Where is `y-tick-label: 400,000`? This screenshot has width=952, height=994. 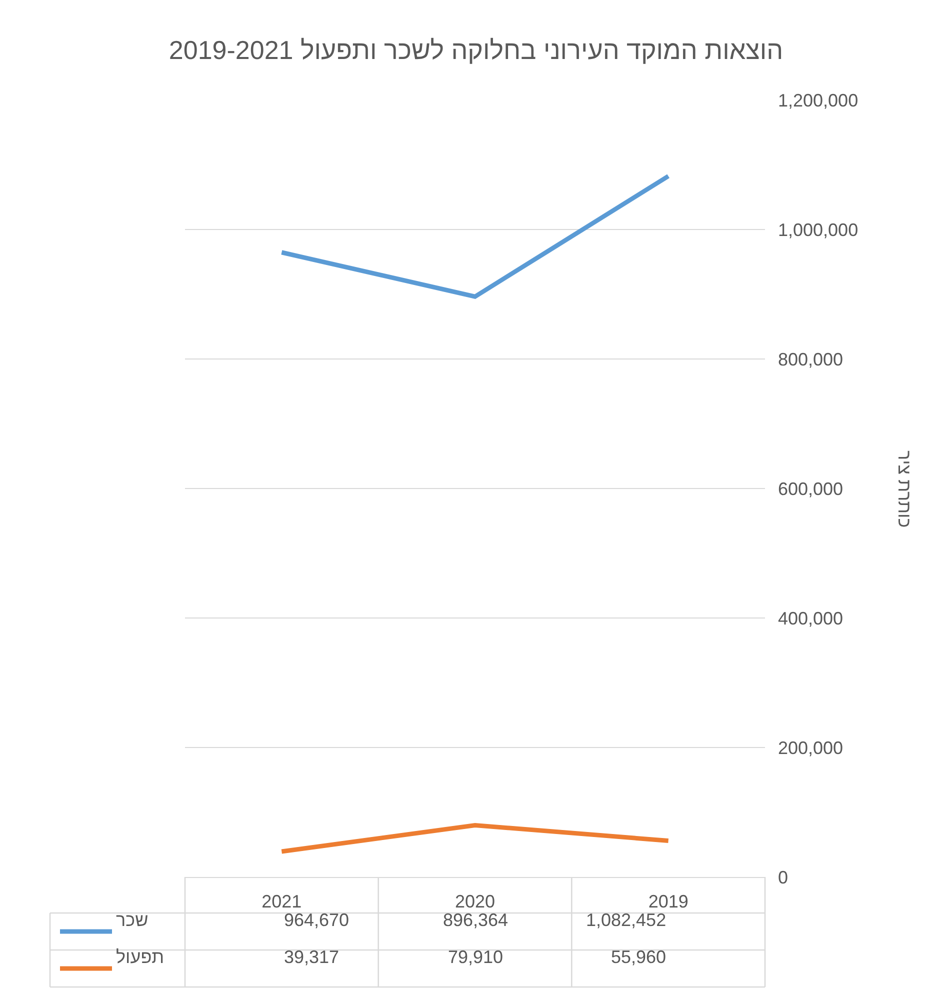 y-tick-label: 400,000 is located at coordinates (811, 618).